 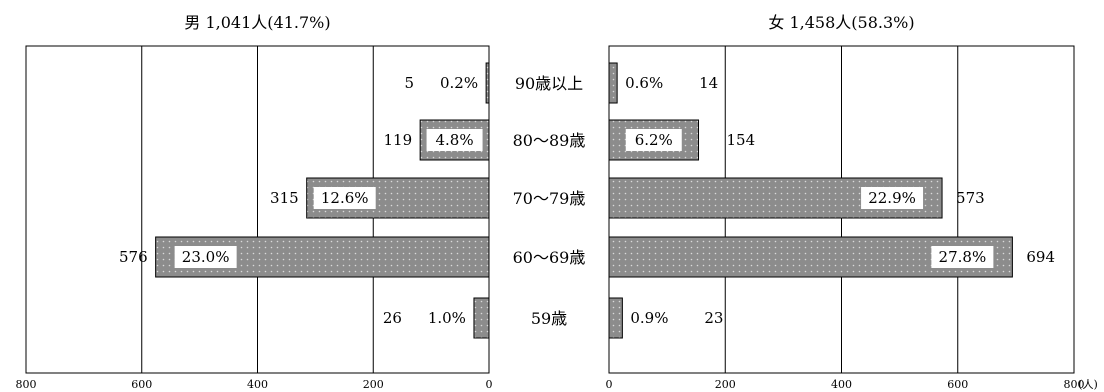 What do you see at coordinates (26, 384) in the screenshot?
I see `male-tick-label: 800` at bounding box center [26, 384].